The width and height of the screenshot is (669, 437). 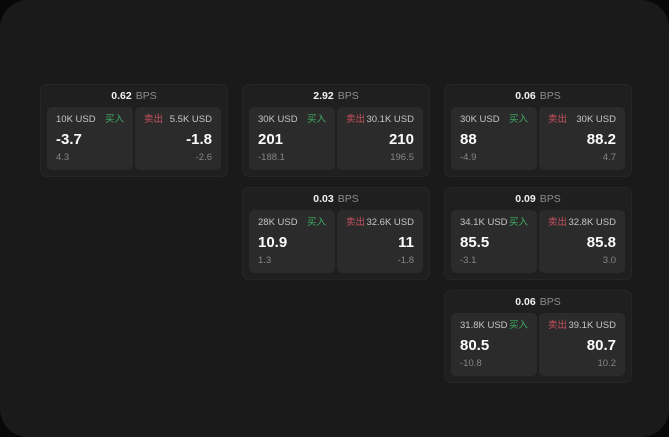 What do you see at coordinates (273, 242) in the screenshot?
I see `buy-price: 10.9` at bounding box center [273, 242].